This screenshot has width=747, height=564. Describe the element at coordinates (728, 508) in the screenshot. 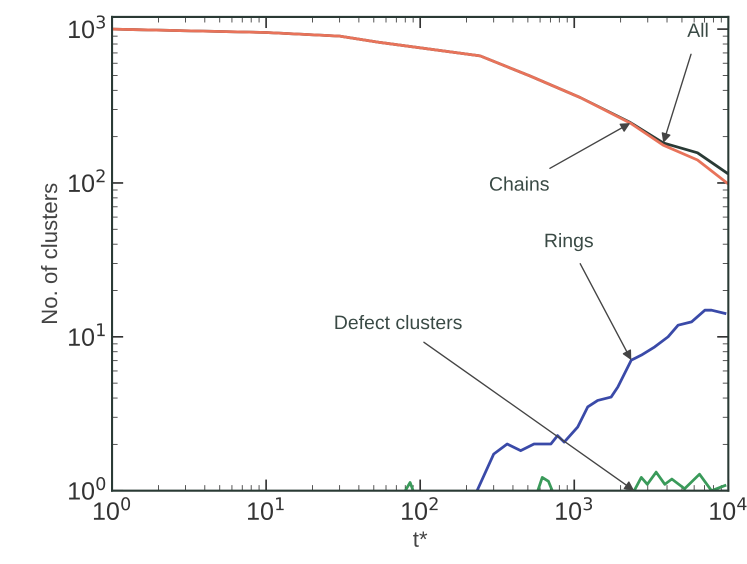

I see `x-tick-label: 10$^{4}$` at that location.